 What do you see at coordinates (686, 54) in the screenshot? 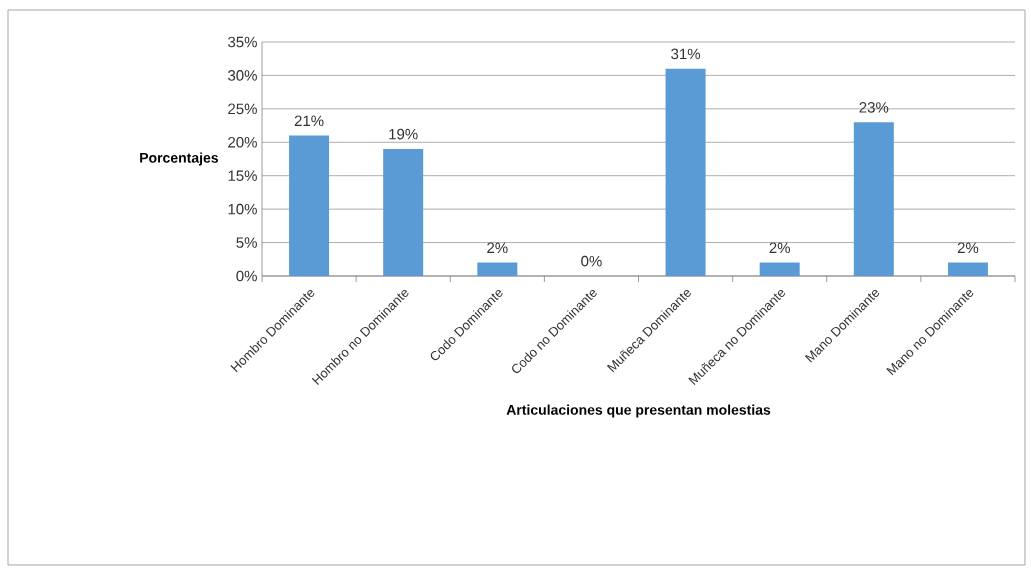
I see `data-label: 31%` at bounding box center [686, 54].